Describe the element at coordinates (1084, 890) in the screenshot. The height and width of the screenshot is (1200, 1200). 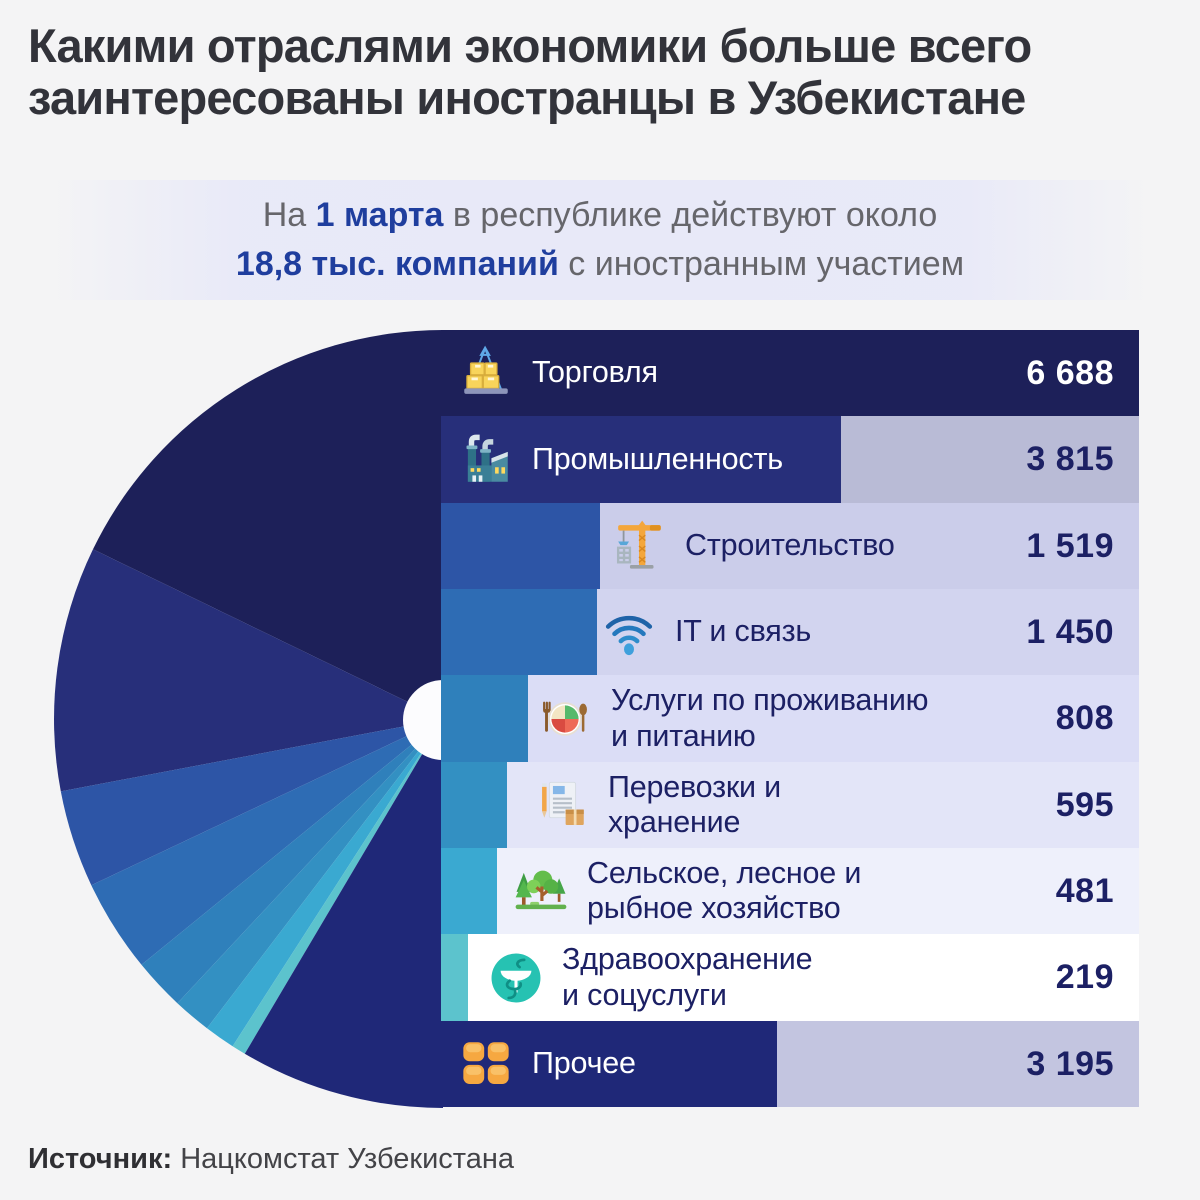
I see `row-value: 481` at that location.